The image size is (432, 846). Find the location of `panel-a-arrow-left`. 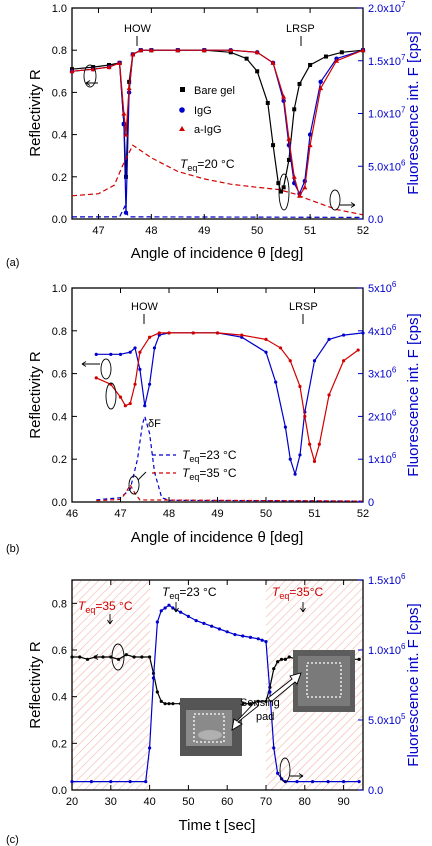

panel-a-arrow-left is located at coordinates (91, 83).